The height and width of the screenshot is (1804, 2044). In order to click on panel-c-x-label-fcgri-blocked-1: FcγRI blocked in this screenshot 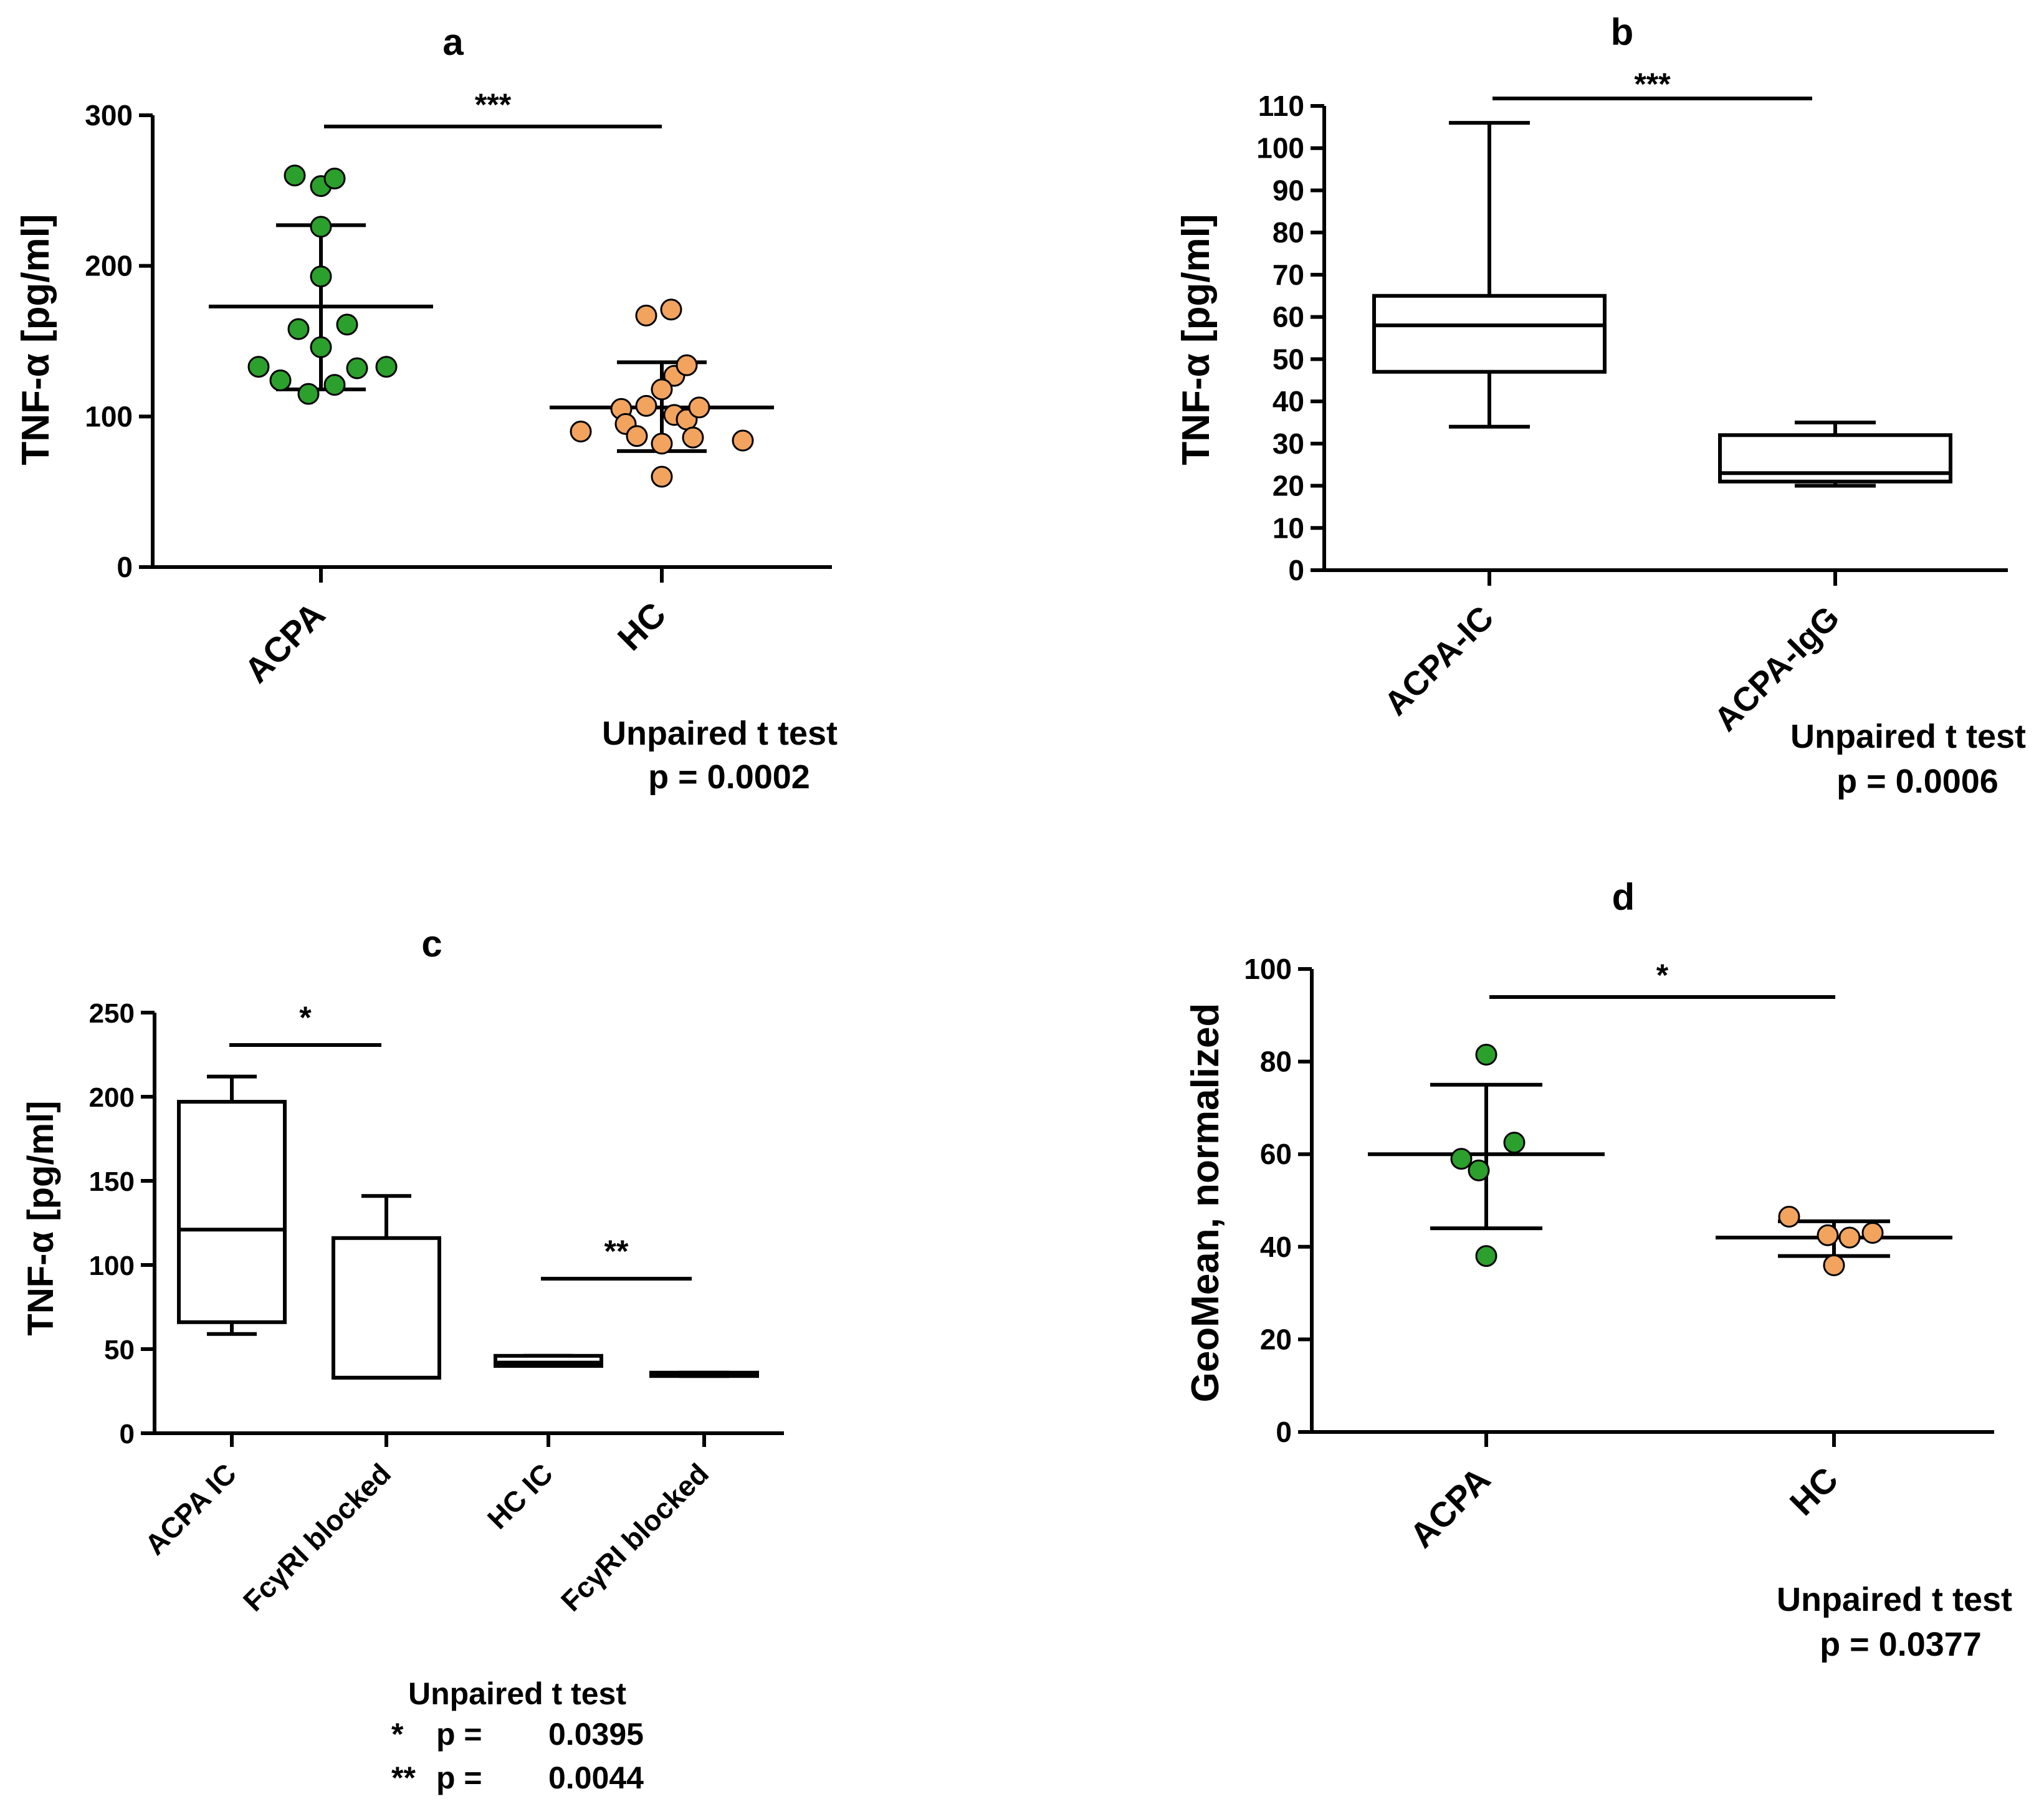, I will do `click(317, 1537)`.